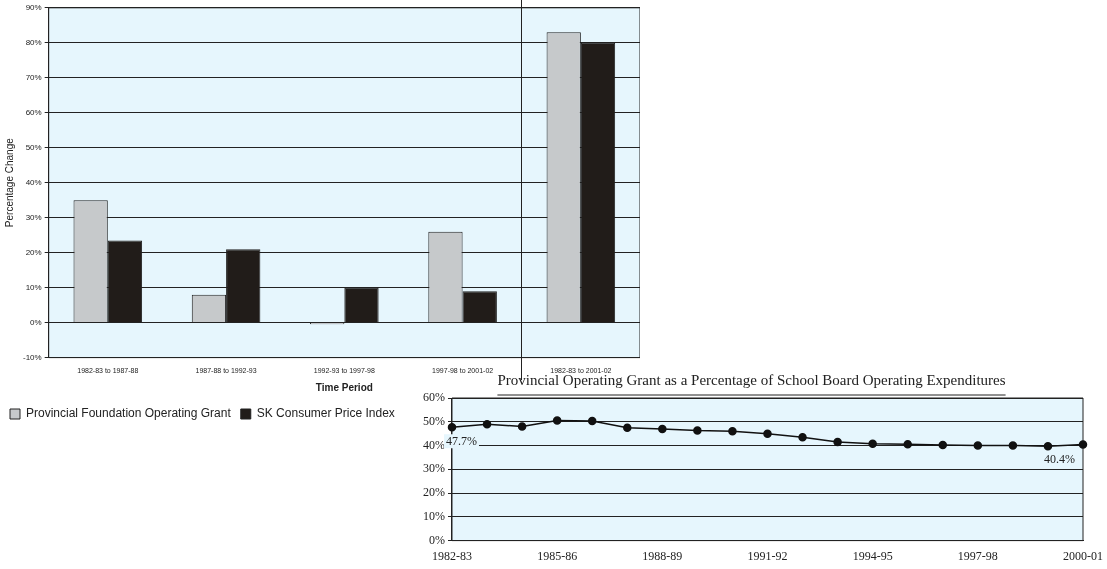 The image size is (1107, 569). What do you see at coordinates (129, 413) in the screenshot?
I see `legend-label: Provincial Foundation Operating Grant` at bounding box center [129, 413].